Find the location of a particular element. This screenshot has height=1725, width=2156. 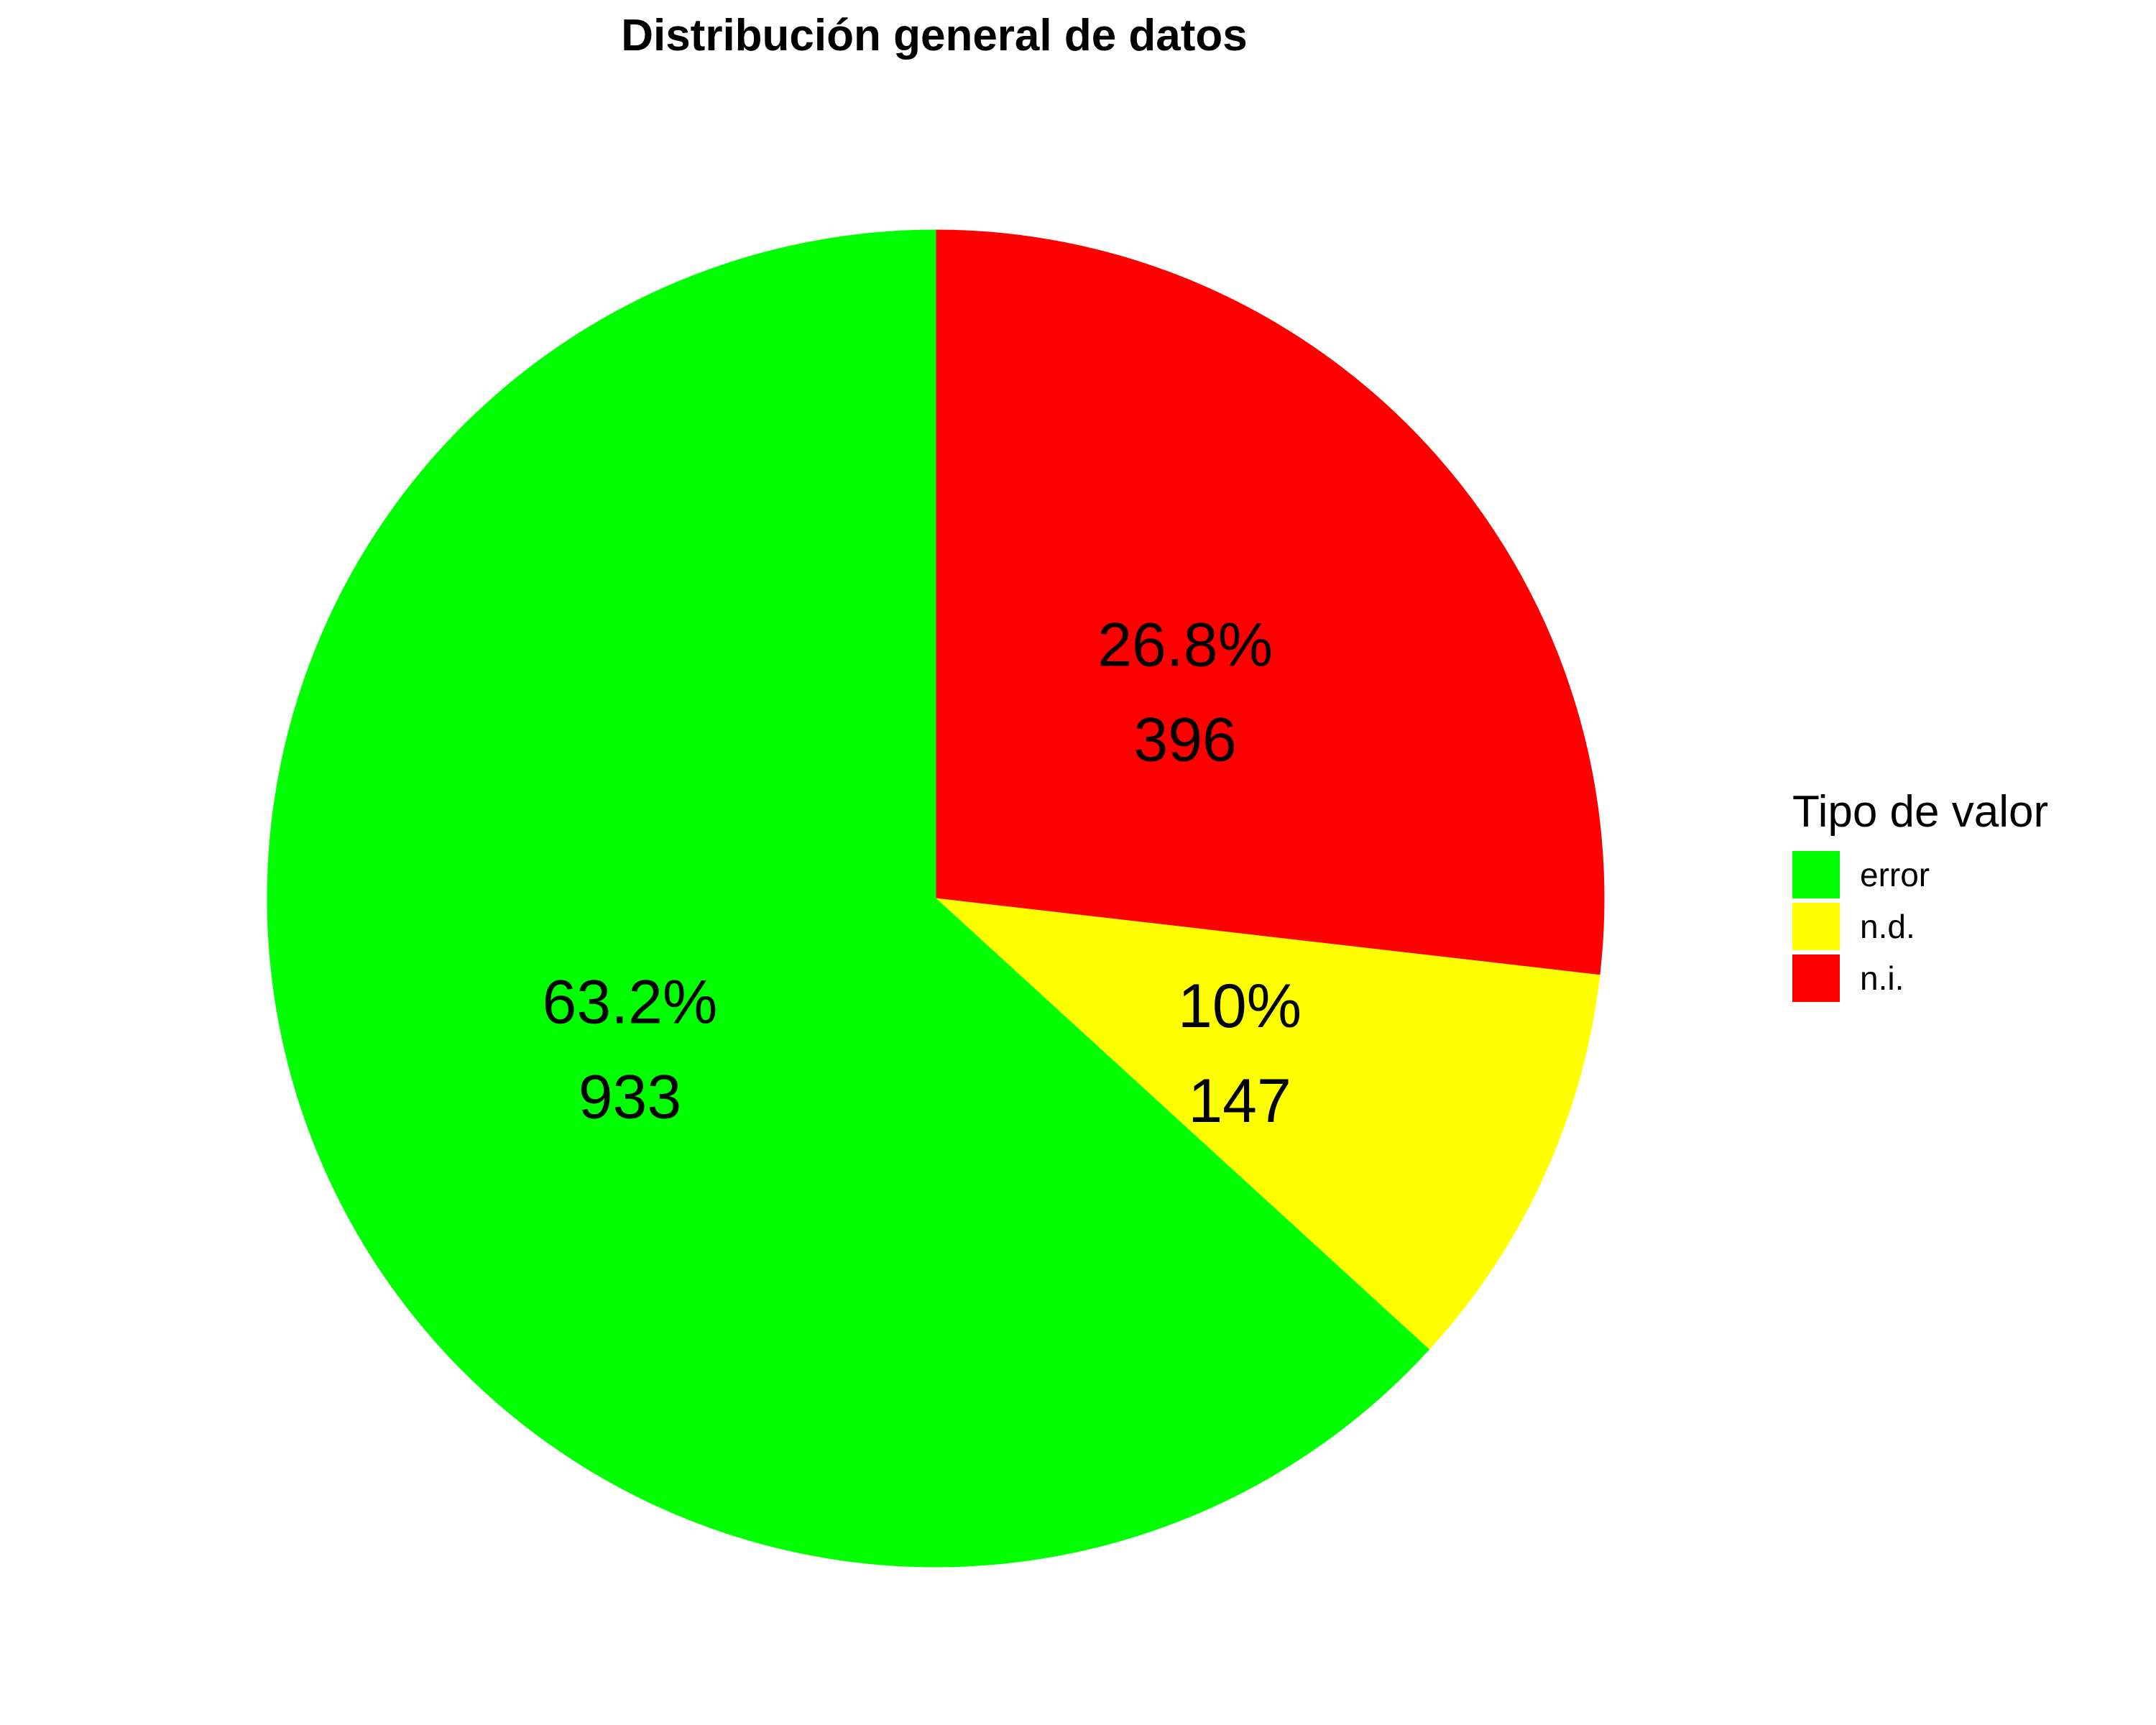

pie-slice-nd is located at coordinates (1267, 1124).